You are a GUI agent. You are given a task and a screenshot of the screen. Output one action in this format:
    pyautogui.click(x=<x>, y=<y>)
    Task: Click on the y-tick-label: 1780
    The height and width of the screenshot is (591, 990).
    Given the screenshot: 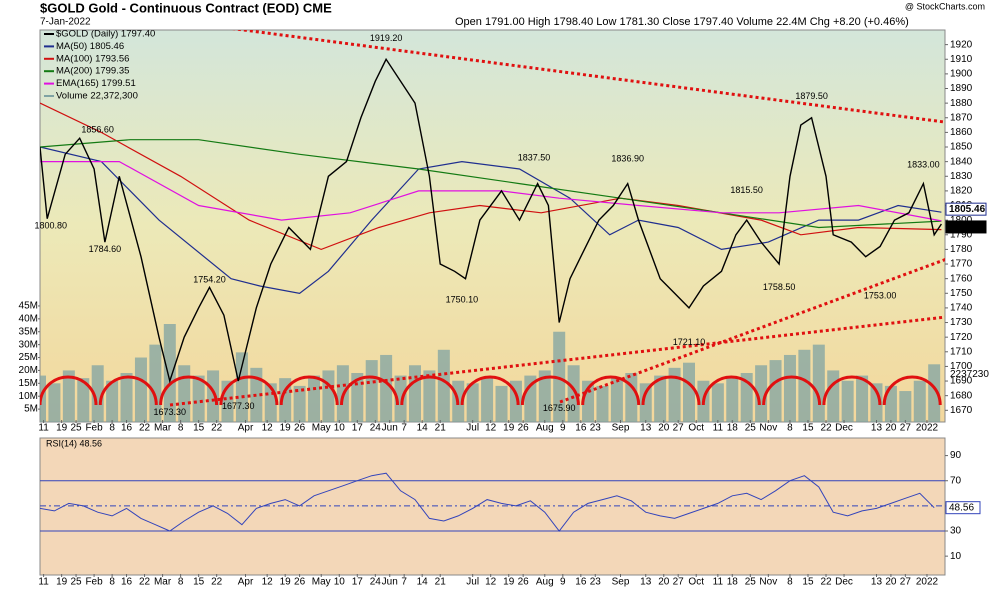 What is the action you would take?
    pyautogui.click(x=961, y=249)
    